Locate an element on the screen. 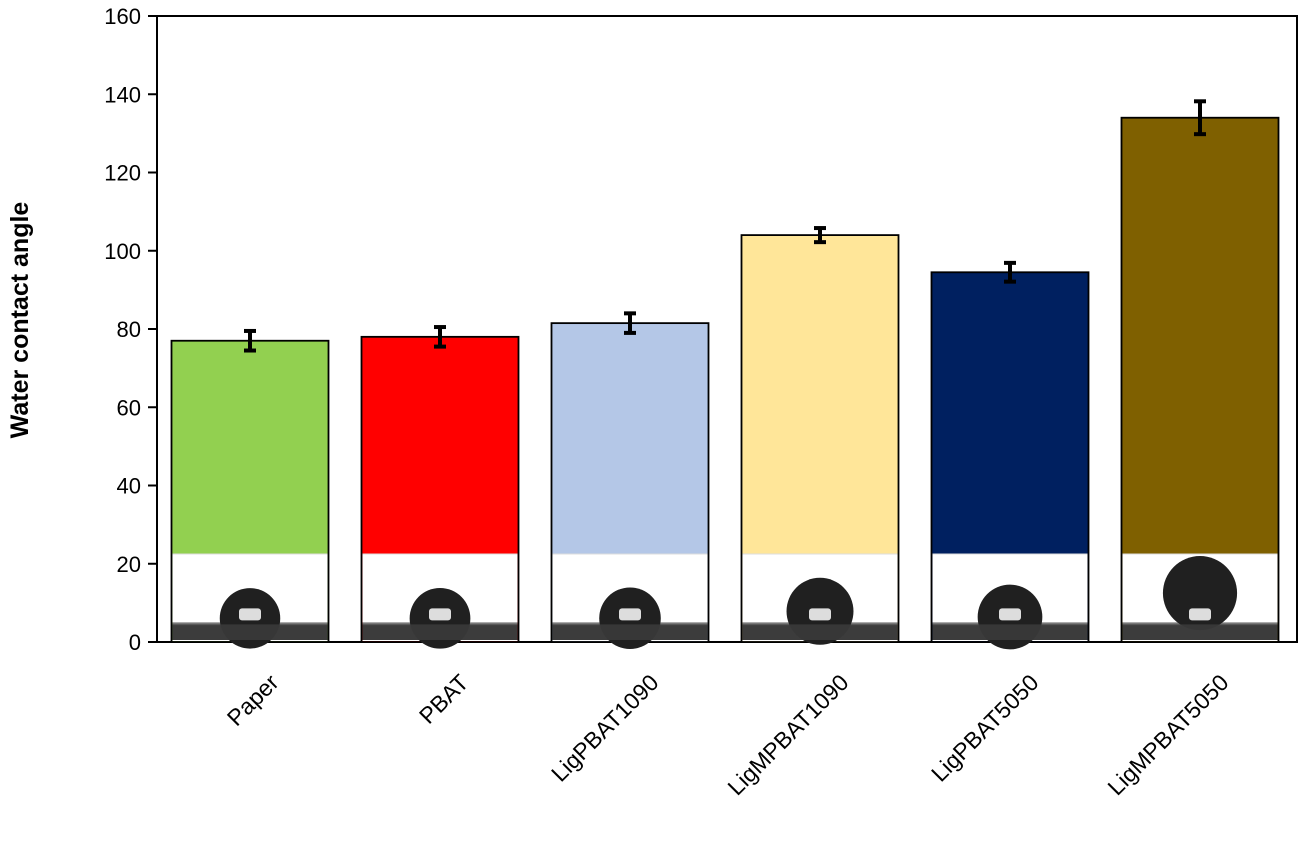  x-category-label: LigPBAT1090 is located at coordinates (605, 728).